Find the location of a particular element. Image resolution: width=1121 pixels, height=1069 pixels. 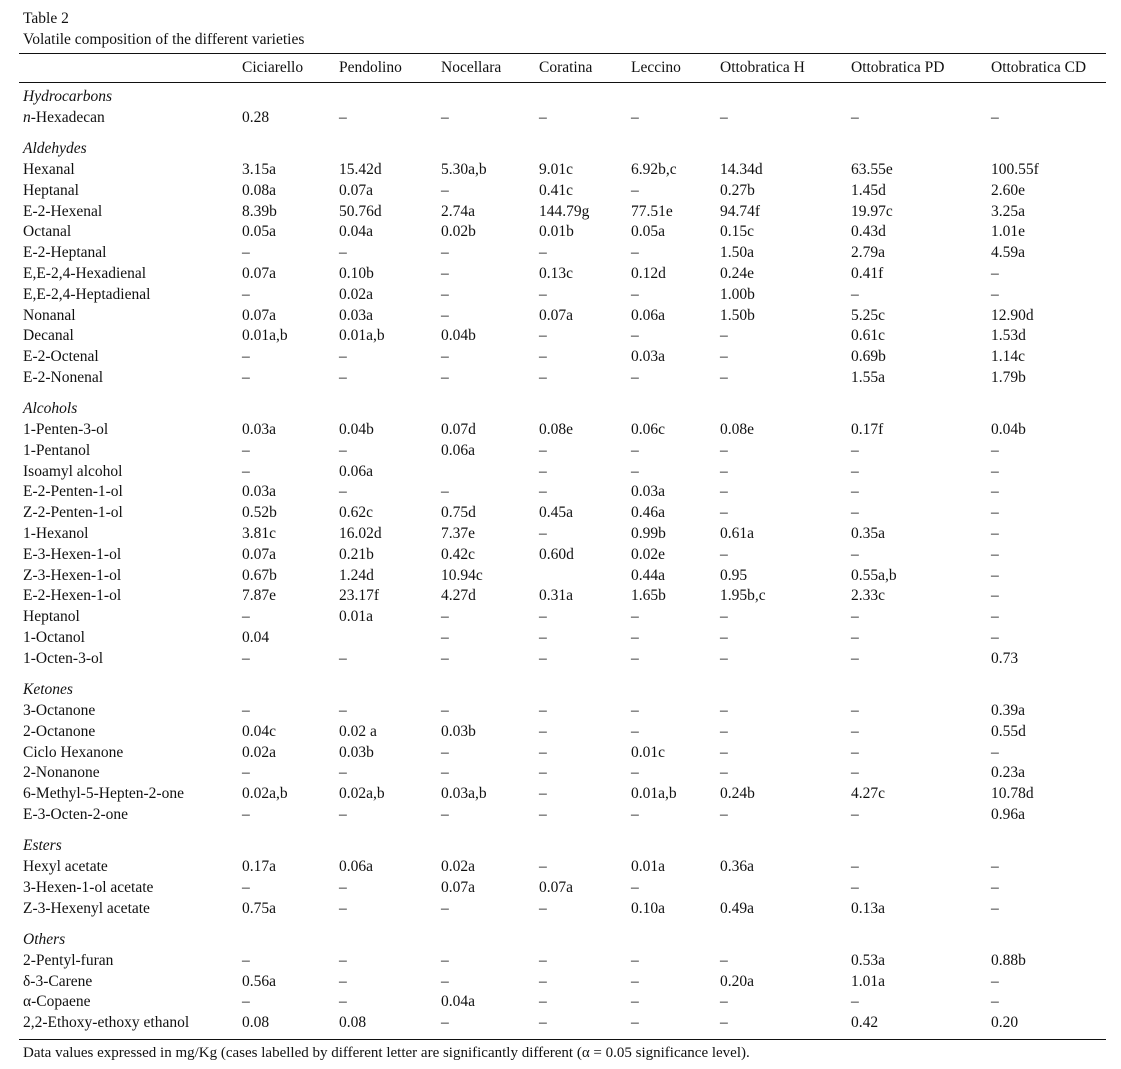

table-cell: 0.42 is located at coordinates (865, 1023).